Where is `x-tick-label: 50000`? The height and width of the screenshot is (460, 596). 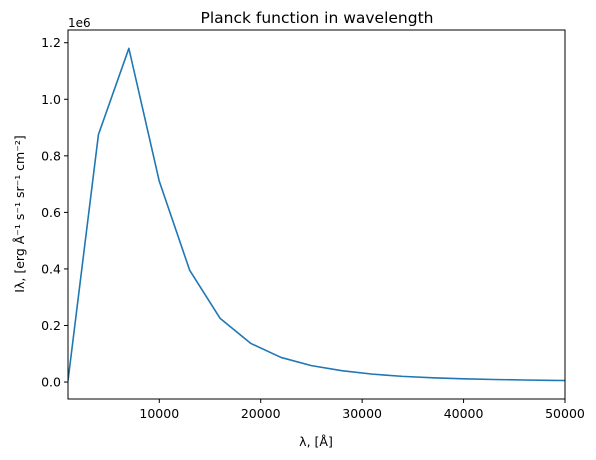 x-tick-label: 50000 is located at coordinates (565, 413).